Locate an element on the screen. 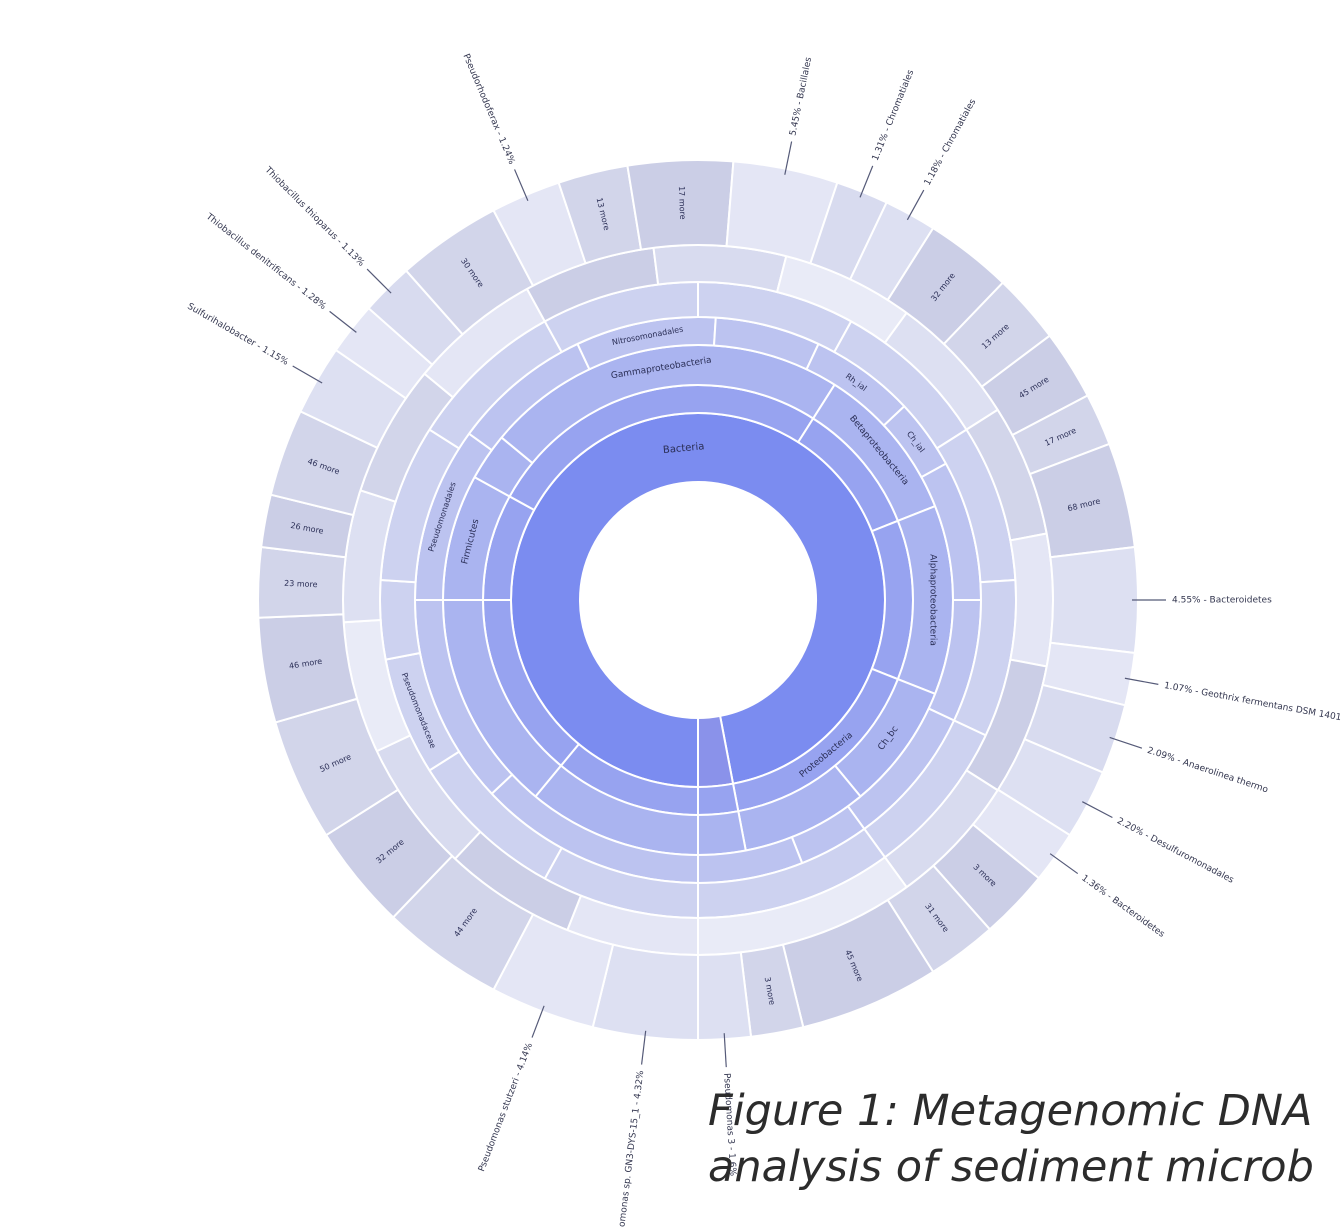 This screenshot has height=1227, width=1341. species-label: Thiobacillus denitrificans - 1.28% is located at coordinates (265, 261).